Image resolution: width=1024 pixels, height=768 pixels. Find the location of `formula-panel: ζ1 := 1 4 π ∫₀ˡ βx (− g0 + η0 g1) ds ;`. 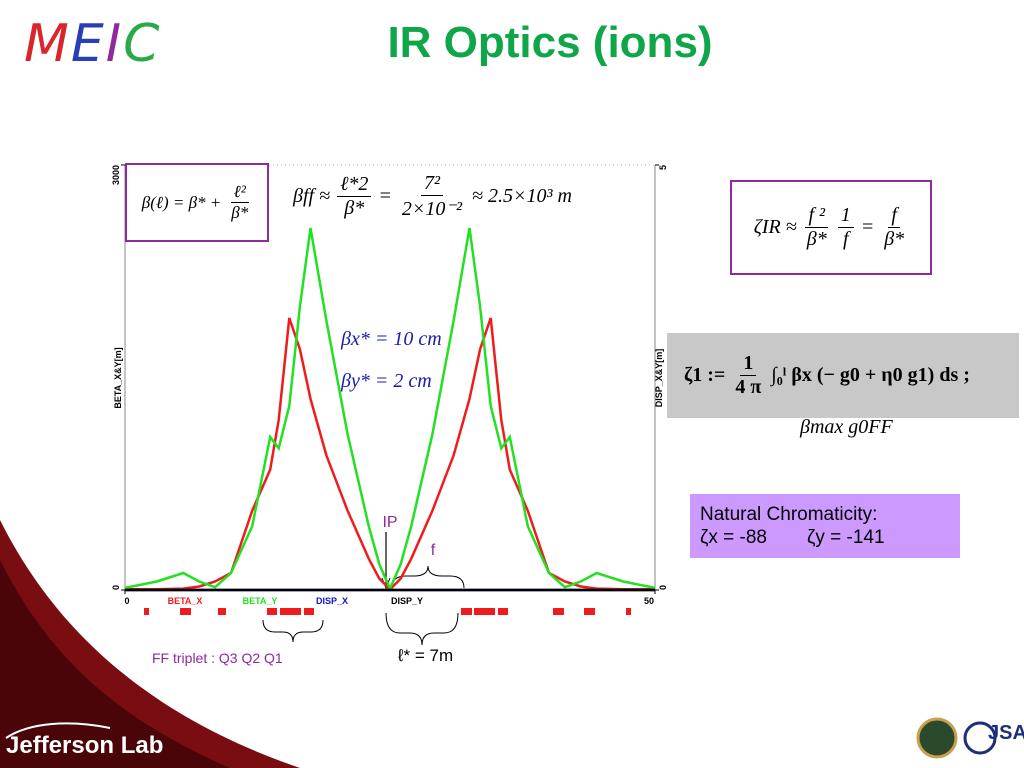

formula-panel: ζ1 := 1 4 π ∫₀ˡ βx (− g0 + η0 g1) ds ; is located at coordinates (843, 375).